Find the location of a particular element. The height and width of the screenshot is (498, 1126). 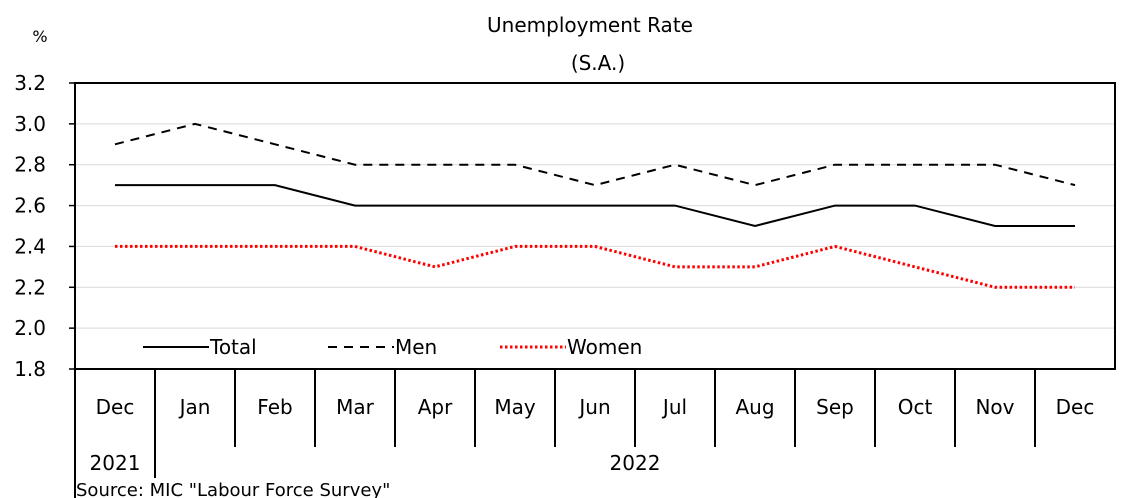

chart-subtitle: (S.A.) is located at coordinates (598, 63).